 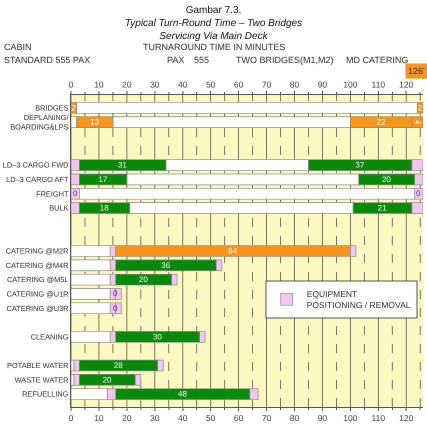 What do you see at coordinates (202, 60) in the screenshot?
I see `text: 555` at bounding box center [202, 60].